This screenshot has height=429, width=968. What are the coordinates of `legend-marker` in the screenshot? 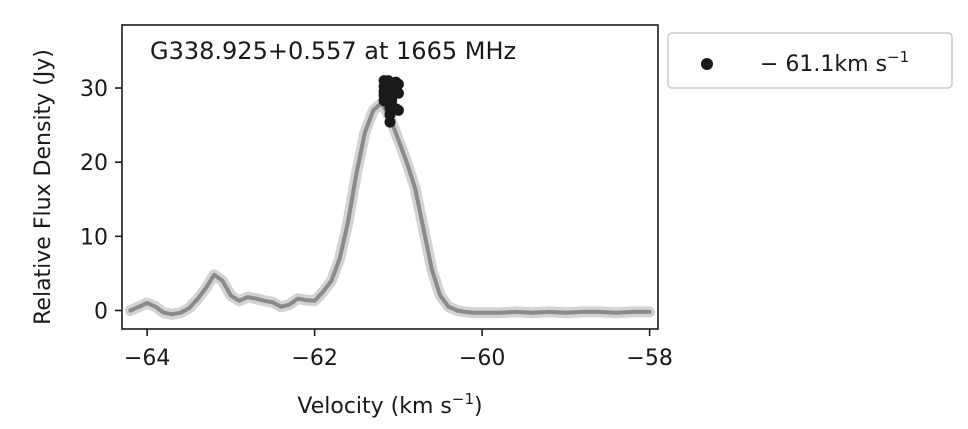 It's located at (707, 64).